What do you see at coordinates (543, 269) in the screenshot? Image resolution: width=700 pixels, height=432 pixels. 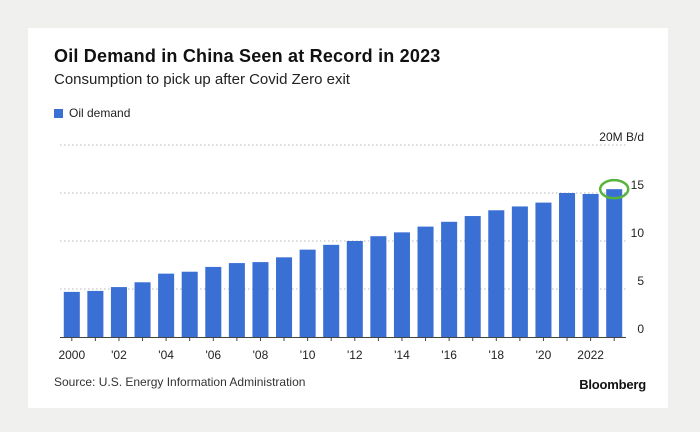 I see `bar-2020` at bounding box center [543, 269].